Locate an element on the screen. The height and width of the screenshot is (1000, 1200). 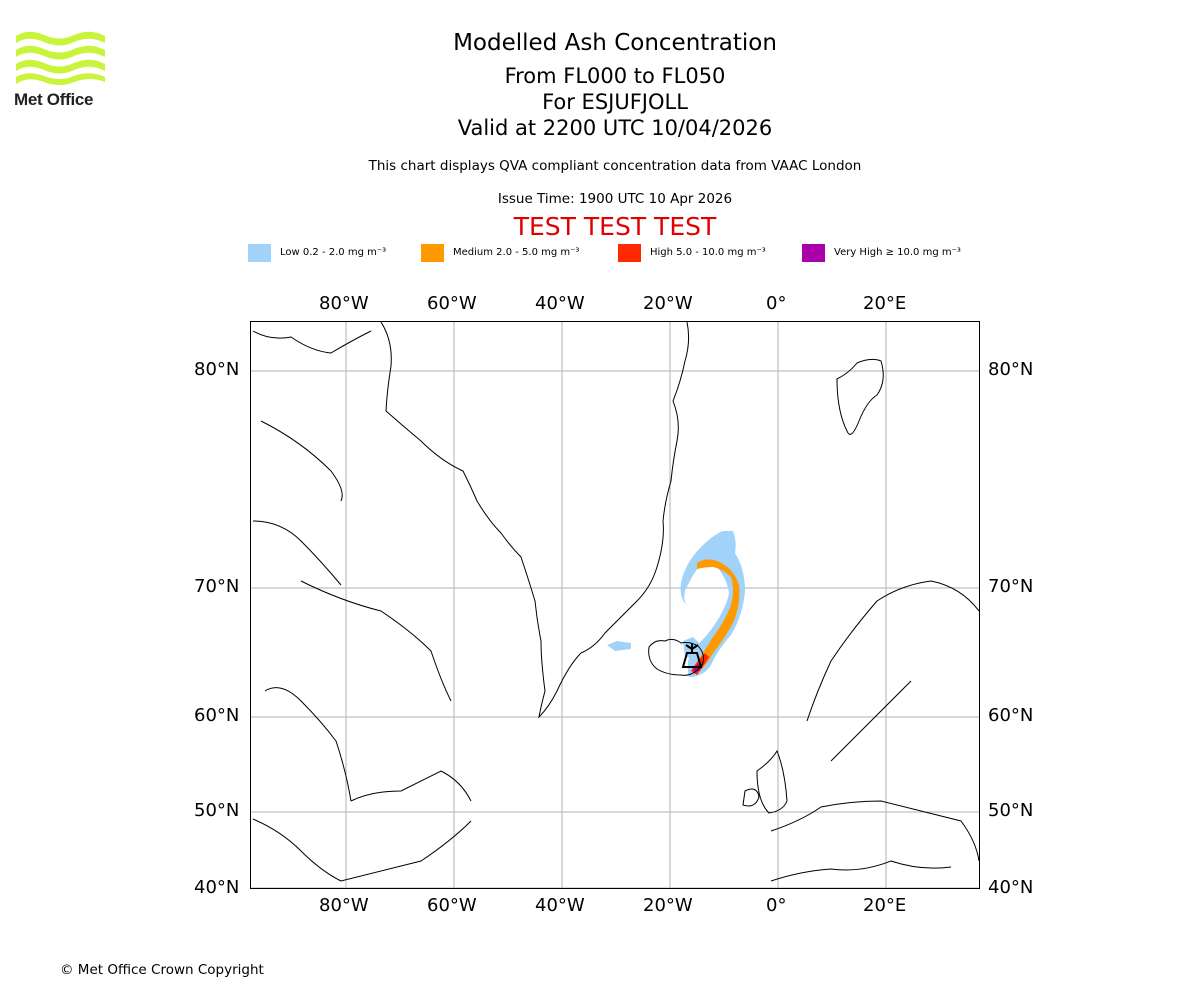
lon-tick-bottom: 60°W is located at coordinates (452, 905).